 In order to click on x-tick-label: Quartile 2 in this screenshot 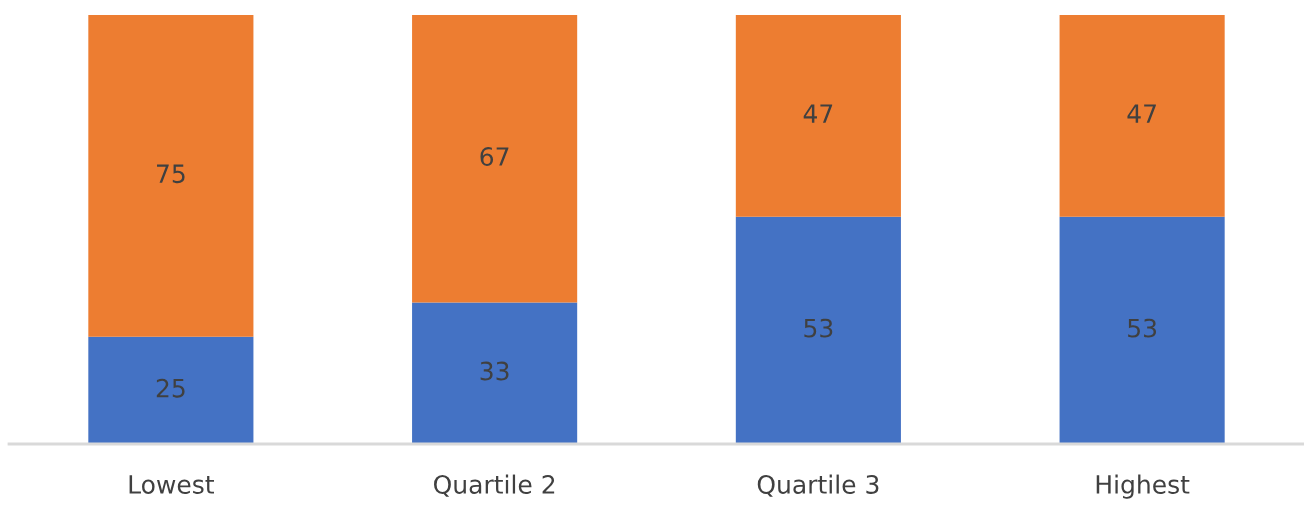, I will do `click(494, 485)`.